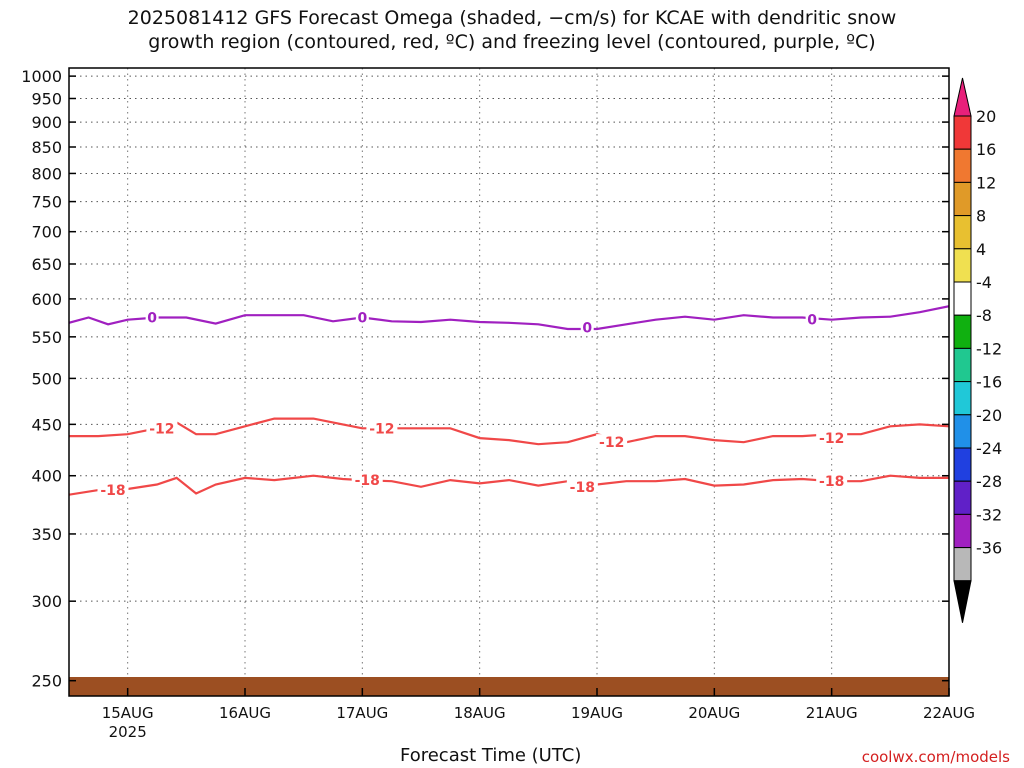  What do you see at coordinates (989, 548) in the screenshot?
I see `colorbar-label: -36` at bounding box center [989, 548].